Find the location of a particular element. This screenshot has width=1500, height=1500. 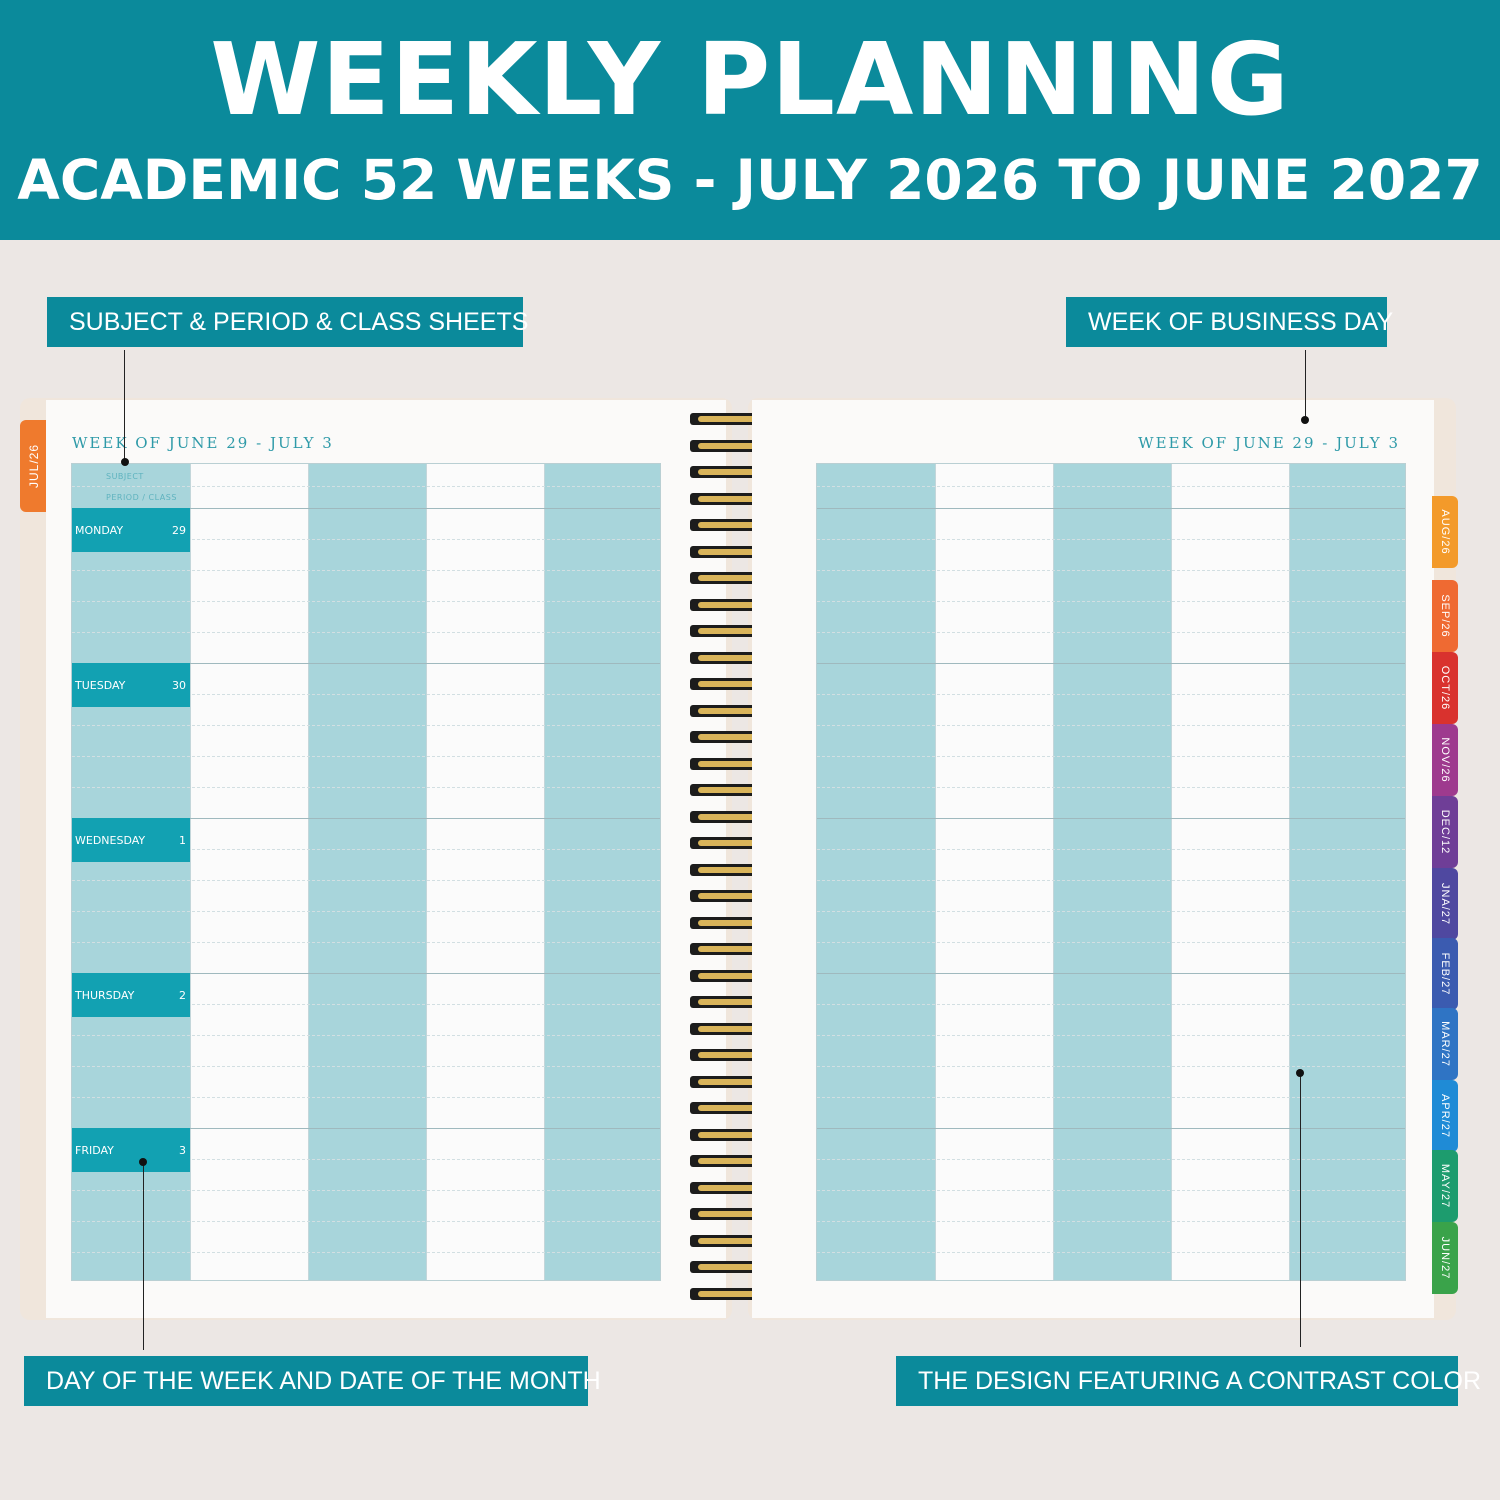

day-date: 1 is located at coordinates (182, 840).